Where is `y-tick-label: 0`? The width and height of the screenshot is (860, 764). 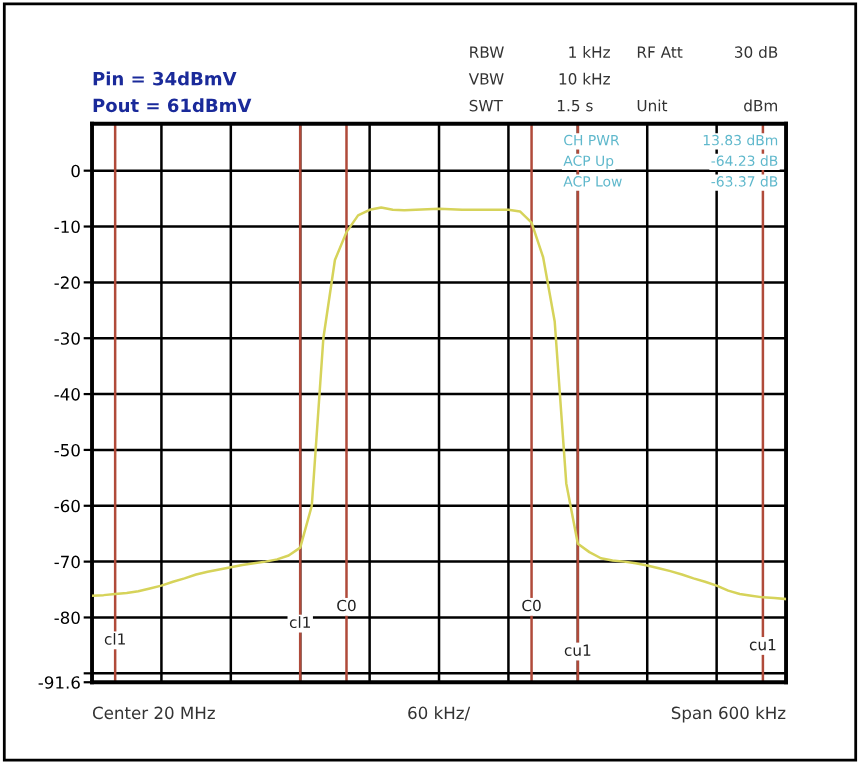 y-tick-label: 0 is located at coordinates (75, 171).